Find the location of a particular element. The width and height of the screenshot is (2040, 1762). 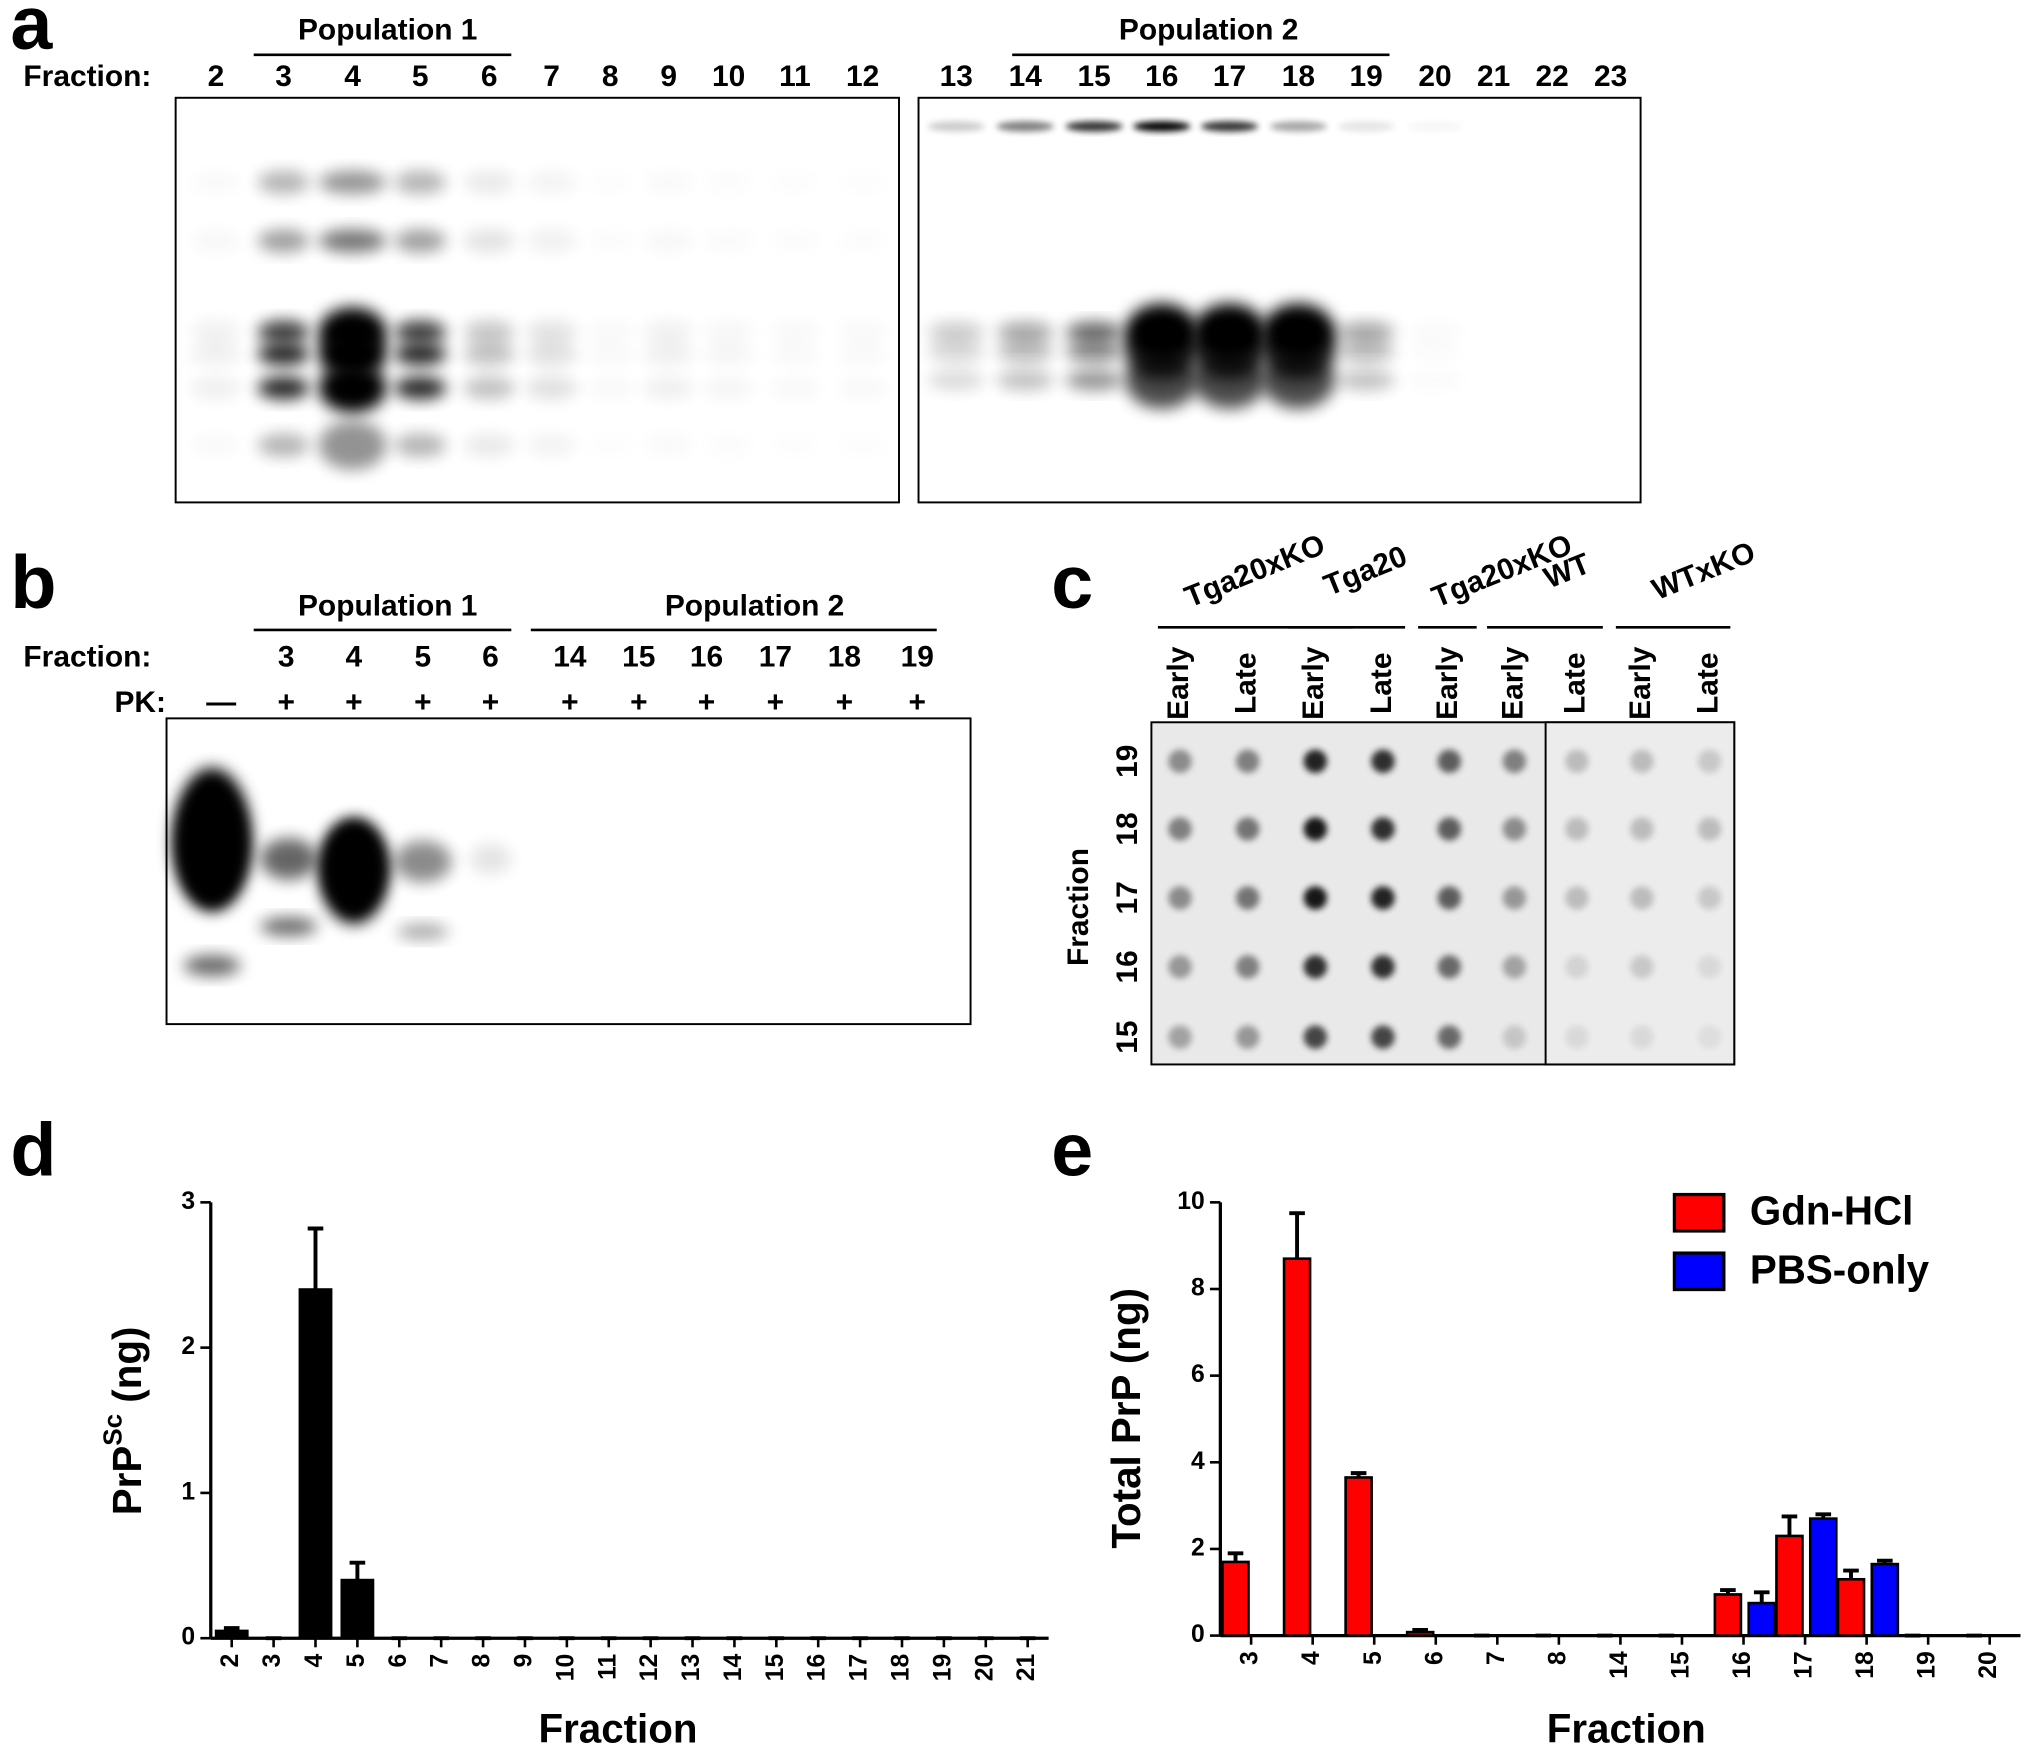

x-tick-label: 12 is located at coordinates (649, 1667).